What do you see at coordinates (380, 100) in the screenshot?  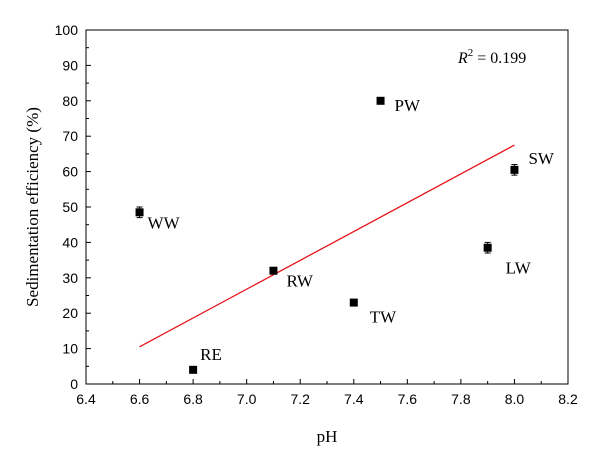 I see `data-point-pw` at bounding box center [380, 100].